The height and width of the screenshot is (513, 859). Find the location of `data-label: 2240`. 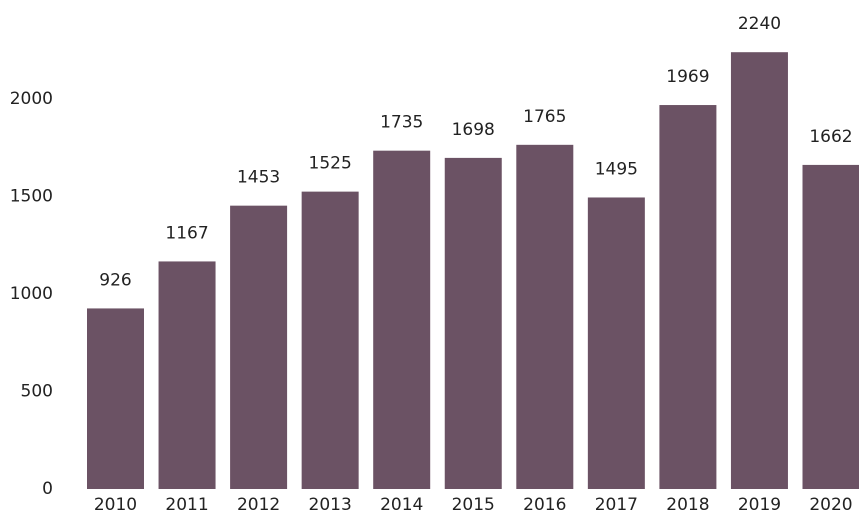

data-label: 2240 is located at coordinates (759, 24).